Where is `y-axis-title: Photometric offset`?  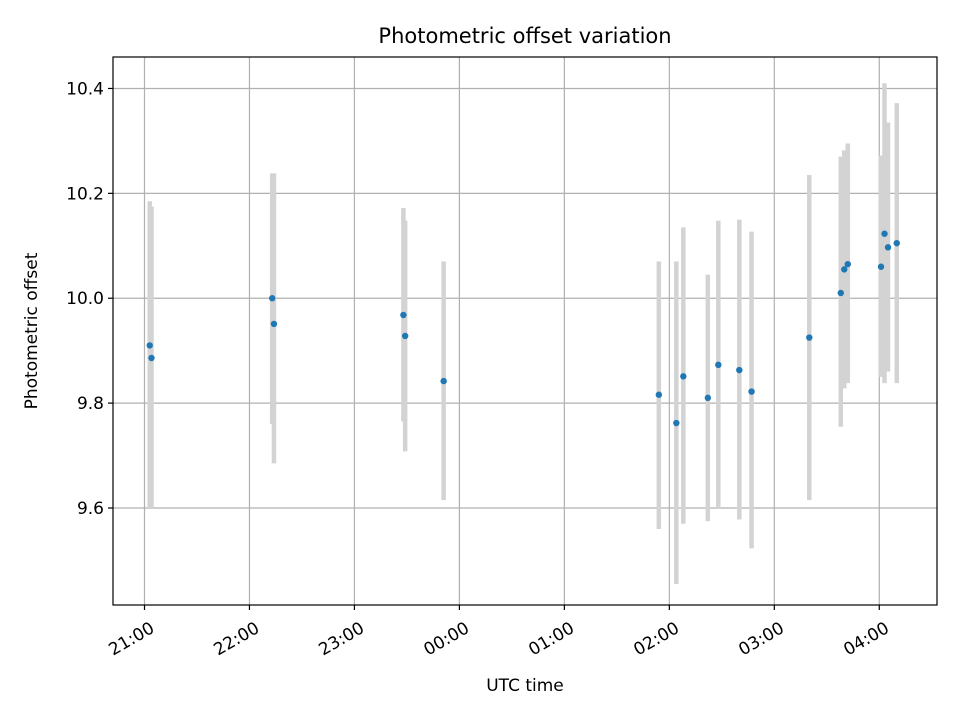 y-axis-title: Photometric offset is located at coordinates (32, 330).